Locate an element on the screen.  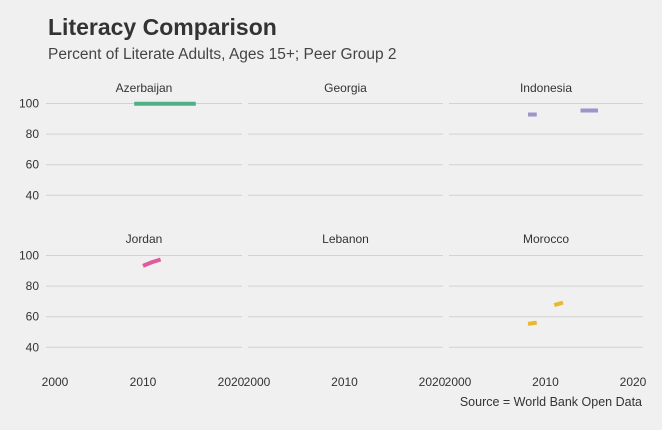
facet-label-jordan: Jordan is located at coordinates (144, 239).